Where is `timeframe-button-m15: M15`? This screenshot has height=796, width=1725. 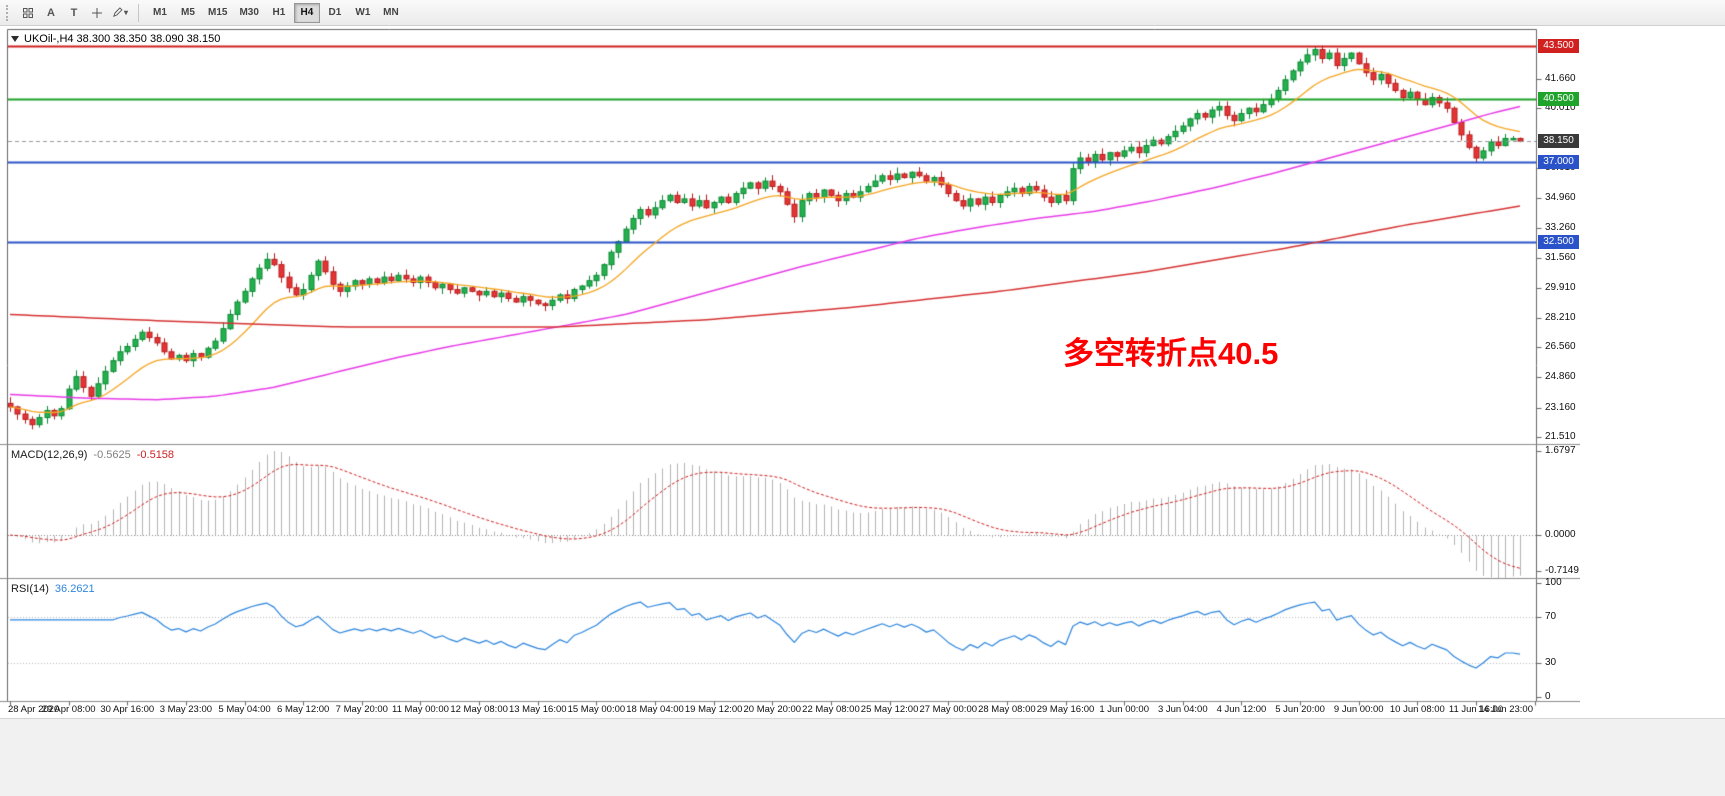 timeframe-button-m15: M15 is located at coordinates (217, 13).